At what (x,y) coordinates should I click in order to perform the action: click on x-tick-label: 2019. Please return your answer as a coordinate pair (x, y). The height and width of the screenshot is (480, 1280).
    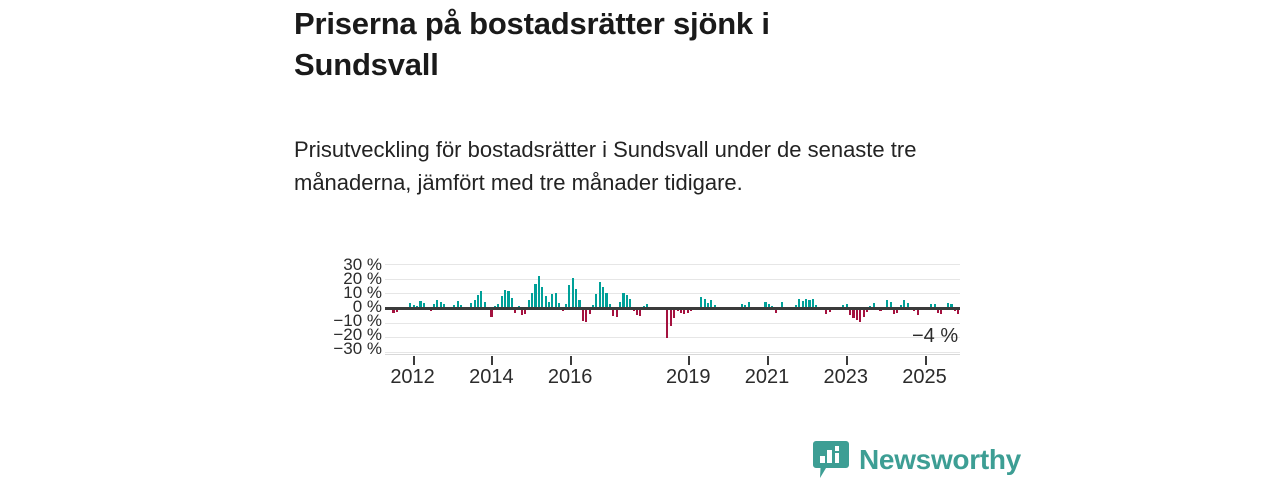
    Looking at the image, I should click on (688, 377).